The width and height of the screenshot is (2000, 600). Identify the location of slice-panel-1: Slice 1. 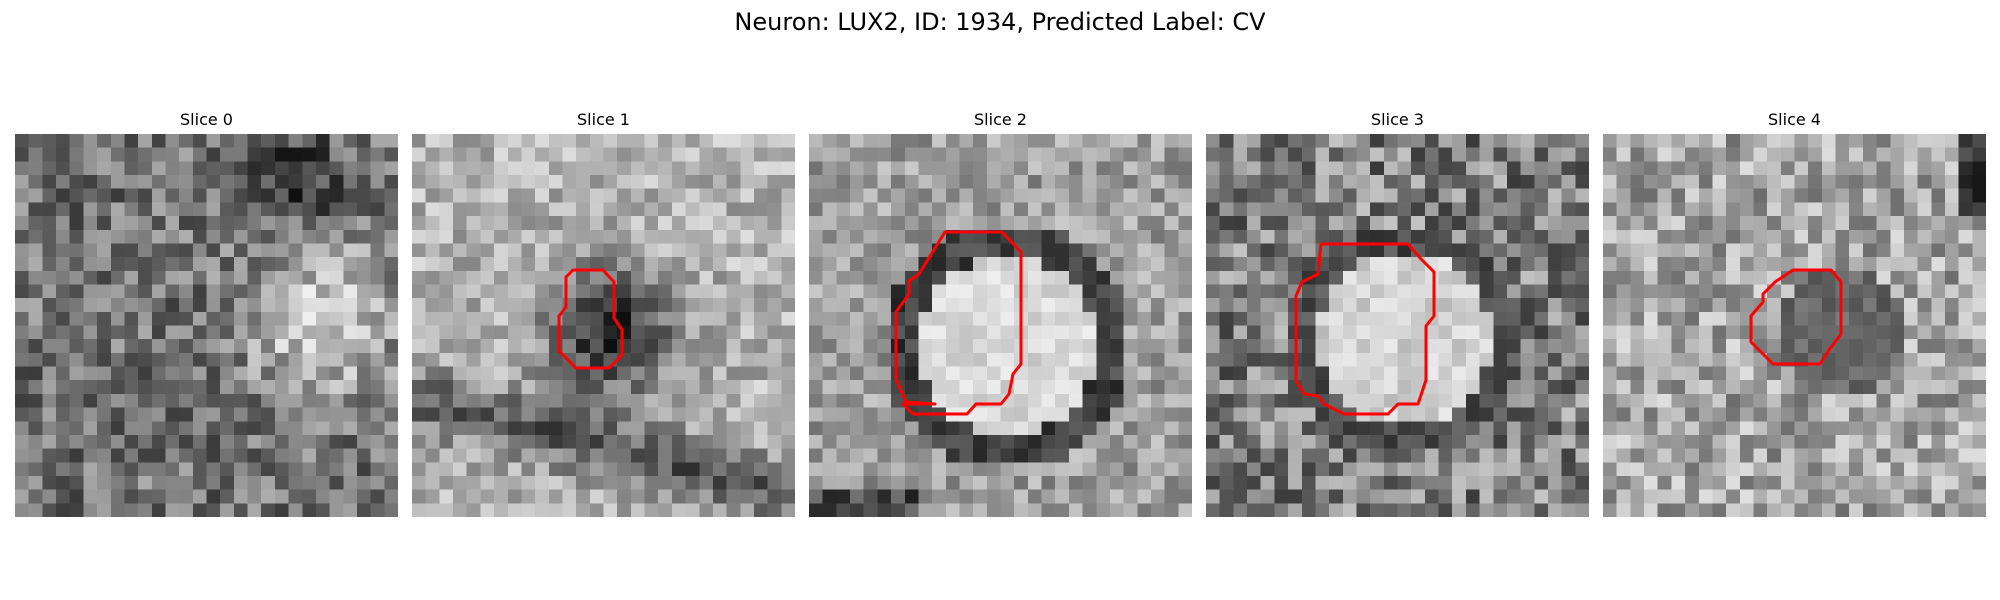
(603, 313).